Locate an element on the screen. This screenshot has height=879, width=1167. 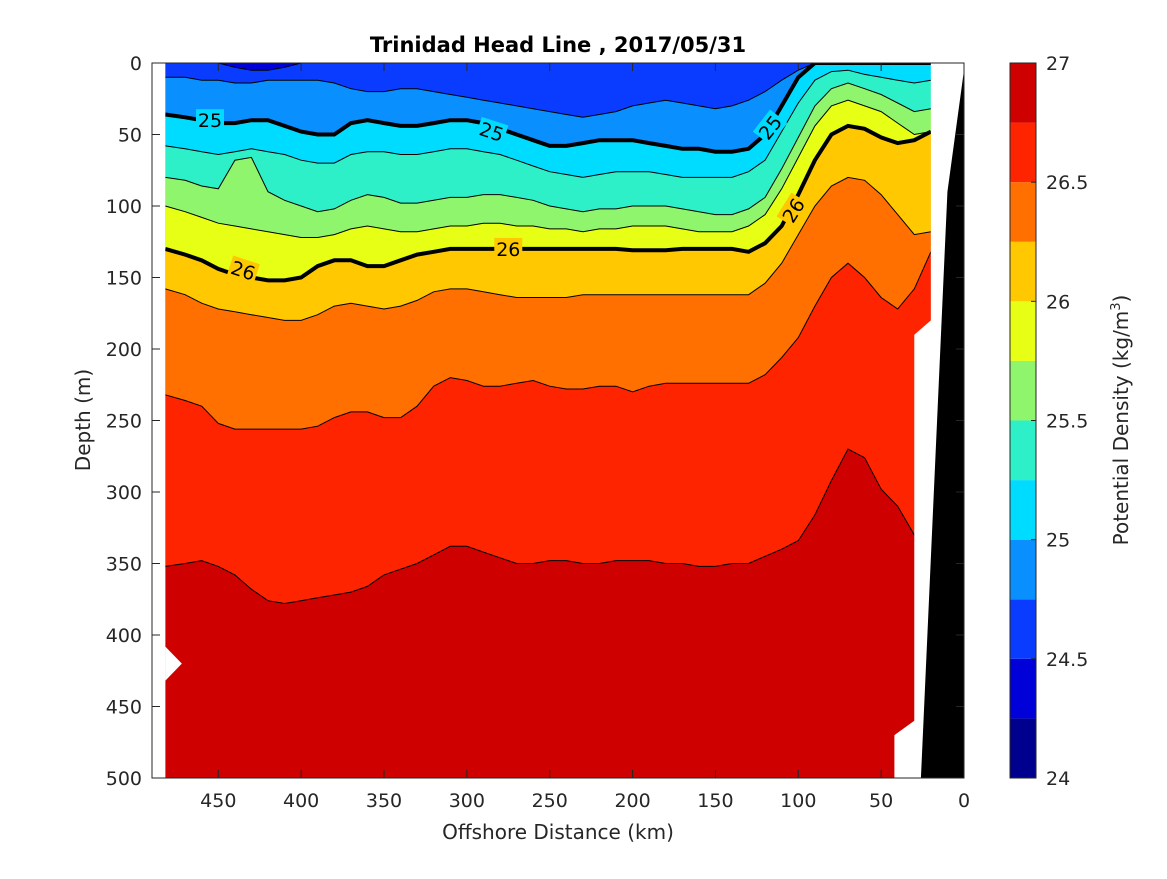
x-tick-label: 50 is located at coordinates (881, 801).